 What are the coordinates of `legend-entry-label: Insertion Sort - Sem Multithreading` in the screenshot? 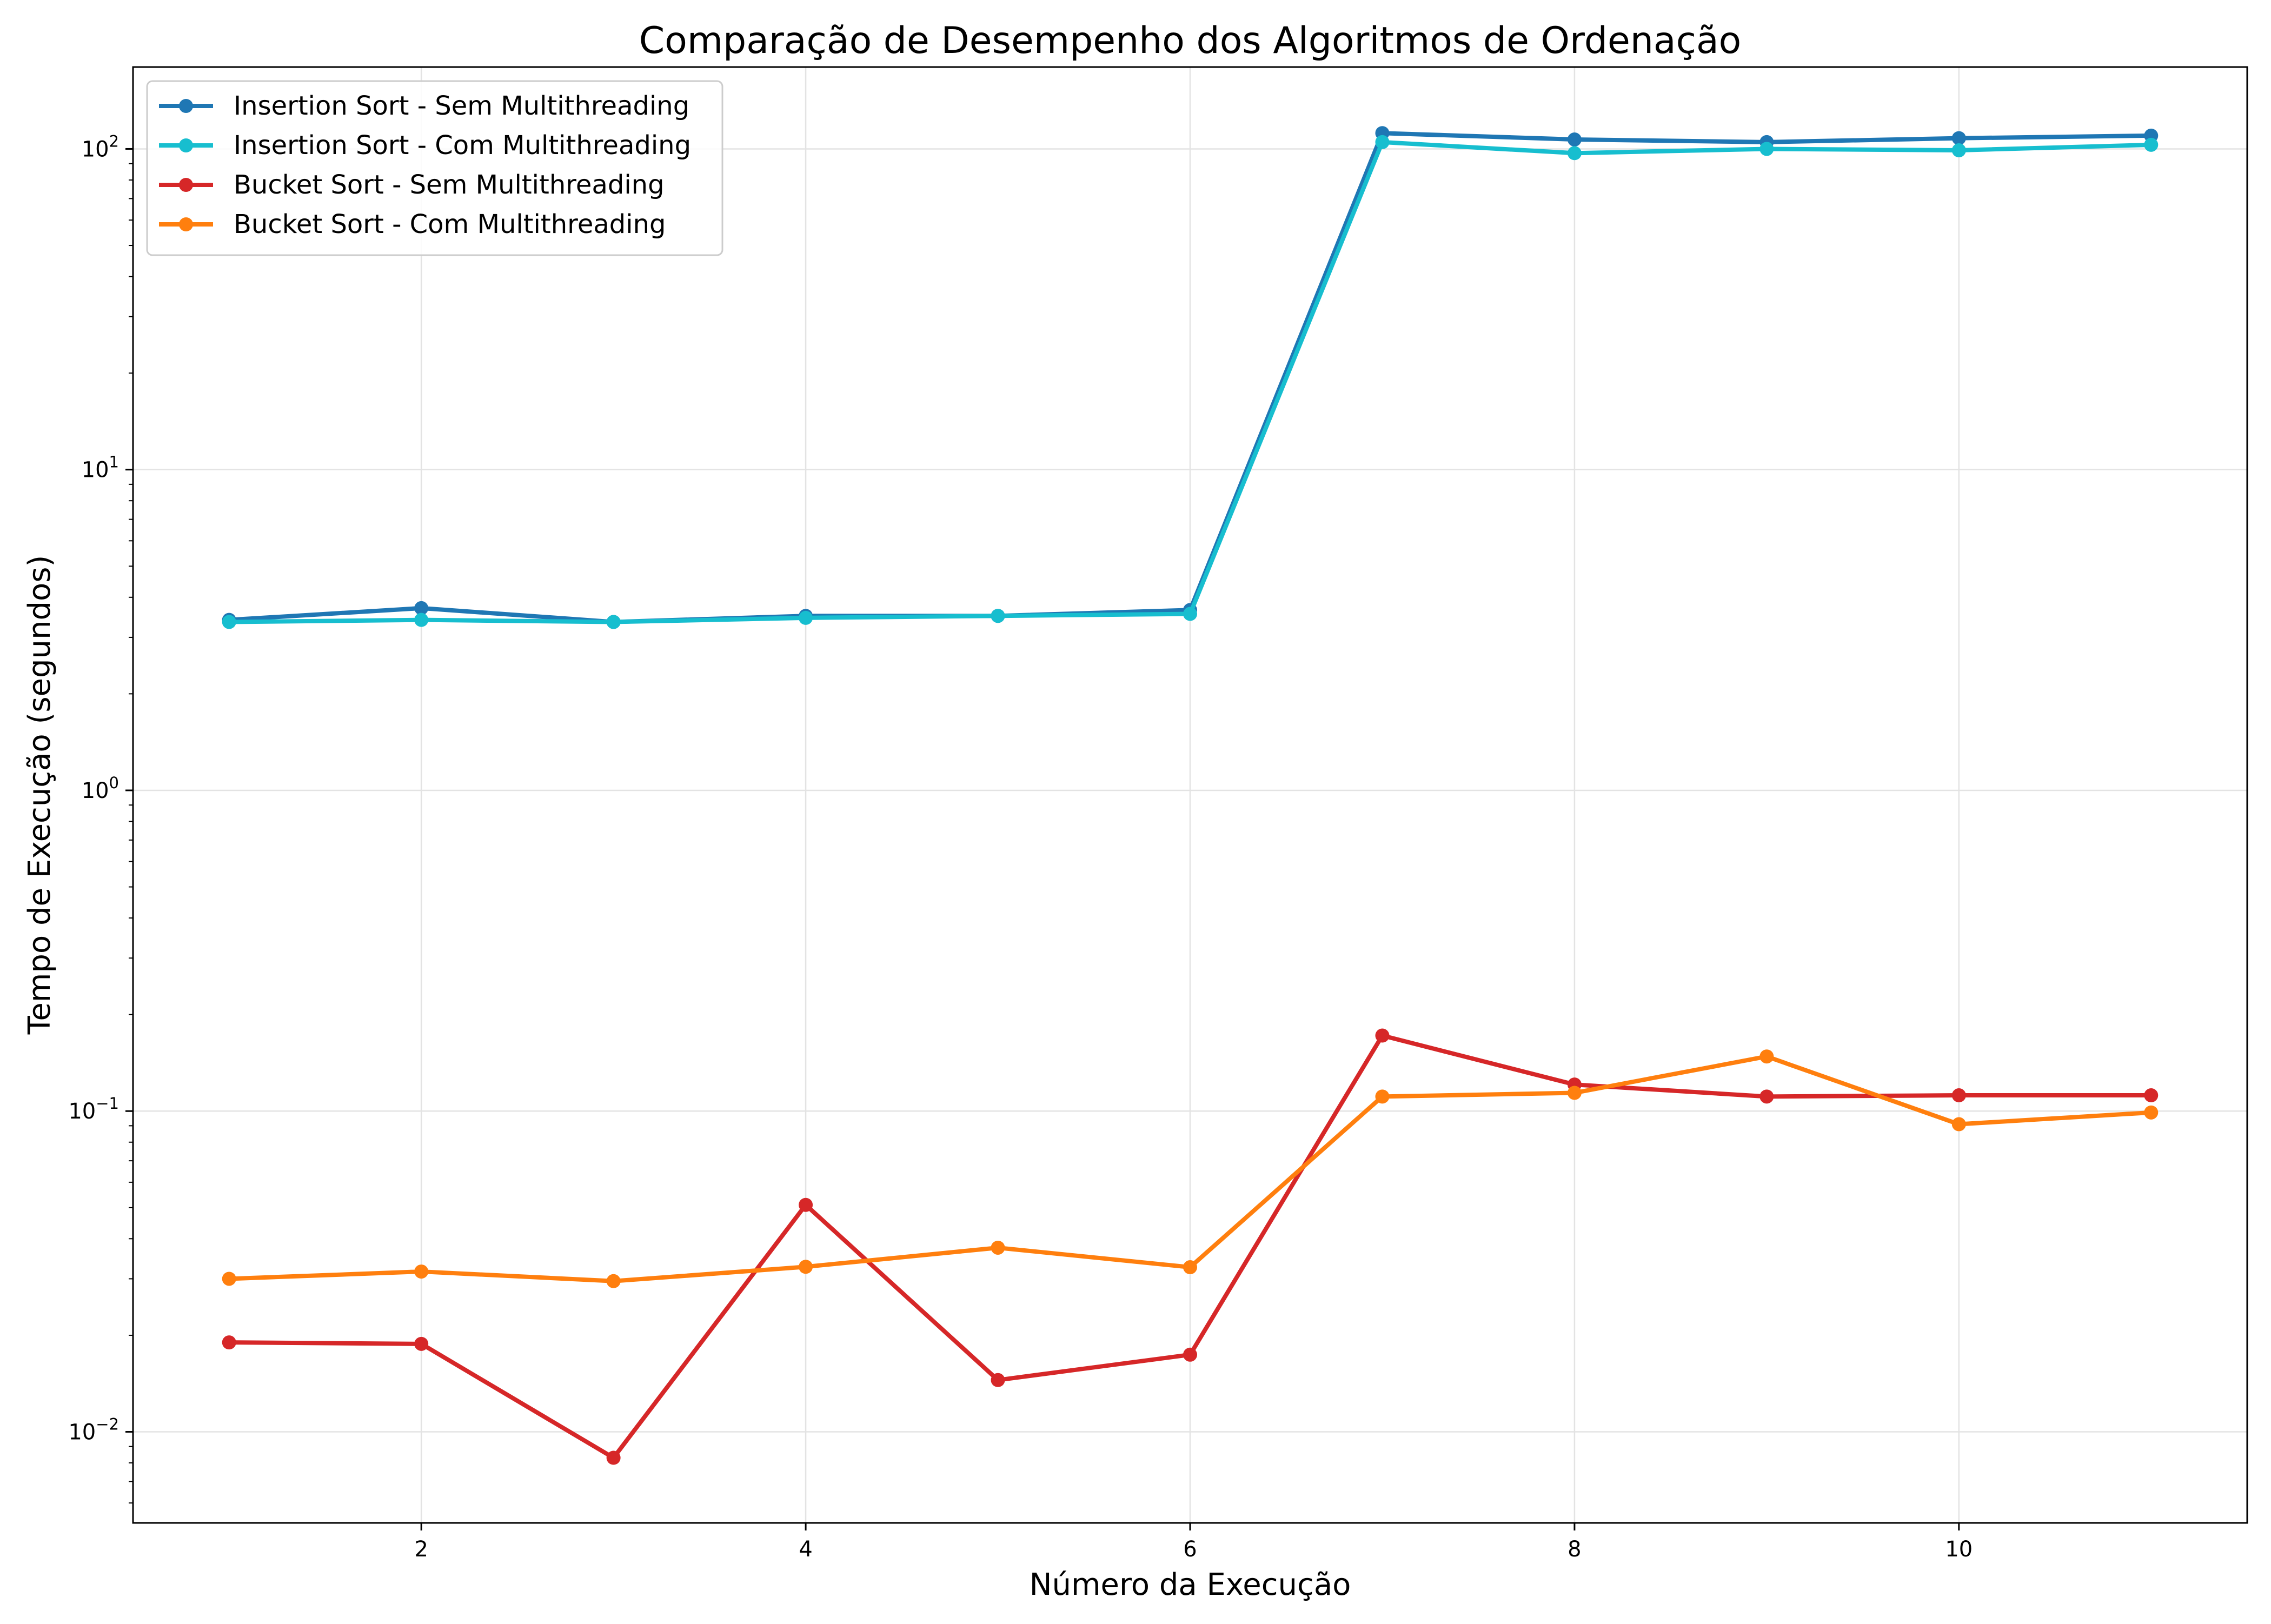 It's located at (461, 106).